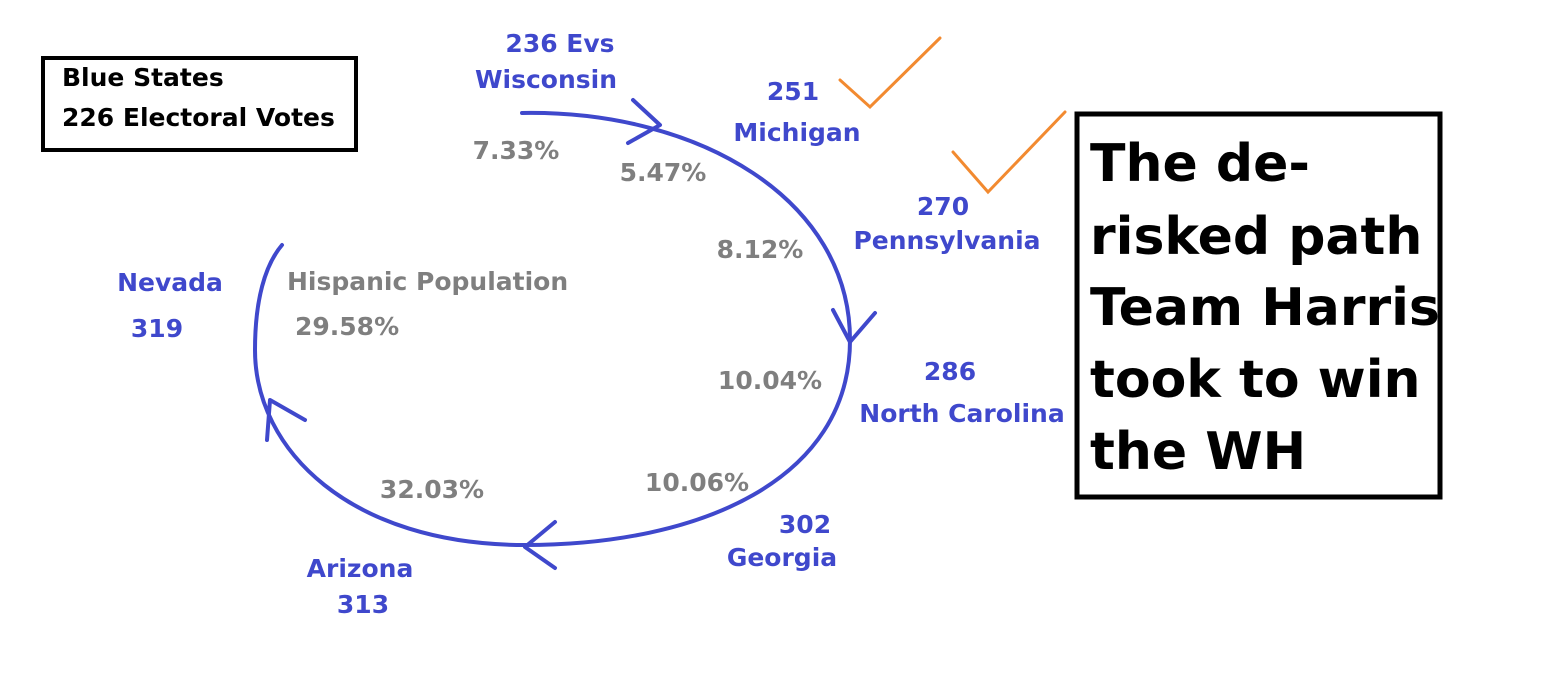  I want to click on callout-line: Team Harris, so click(1265, 308).